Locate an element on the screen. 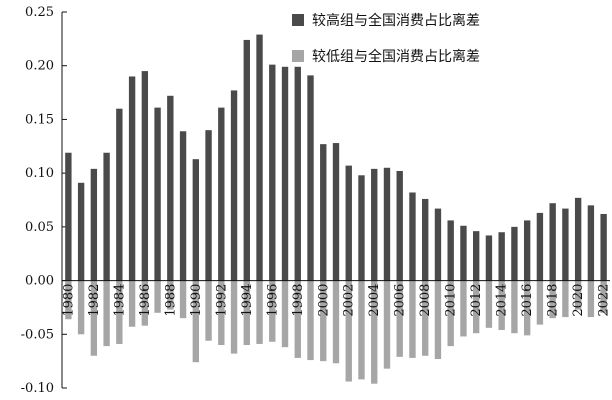 This screenshot has width=612, height=400. bar-high-2002 is located at coordinates (348, 223).